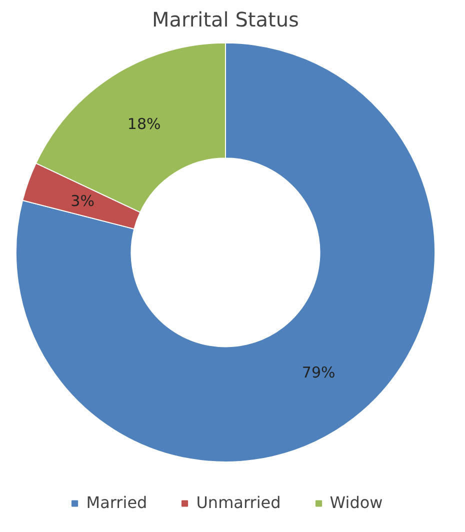  Describe the element at coordinates (82, 201) in the screenshot. I see `data-label: 3%` at that location.